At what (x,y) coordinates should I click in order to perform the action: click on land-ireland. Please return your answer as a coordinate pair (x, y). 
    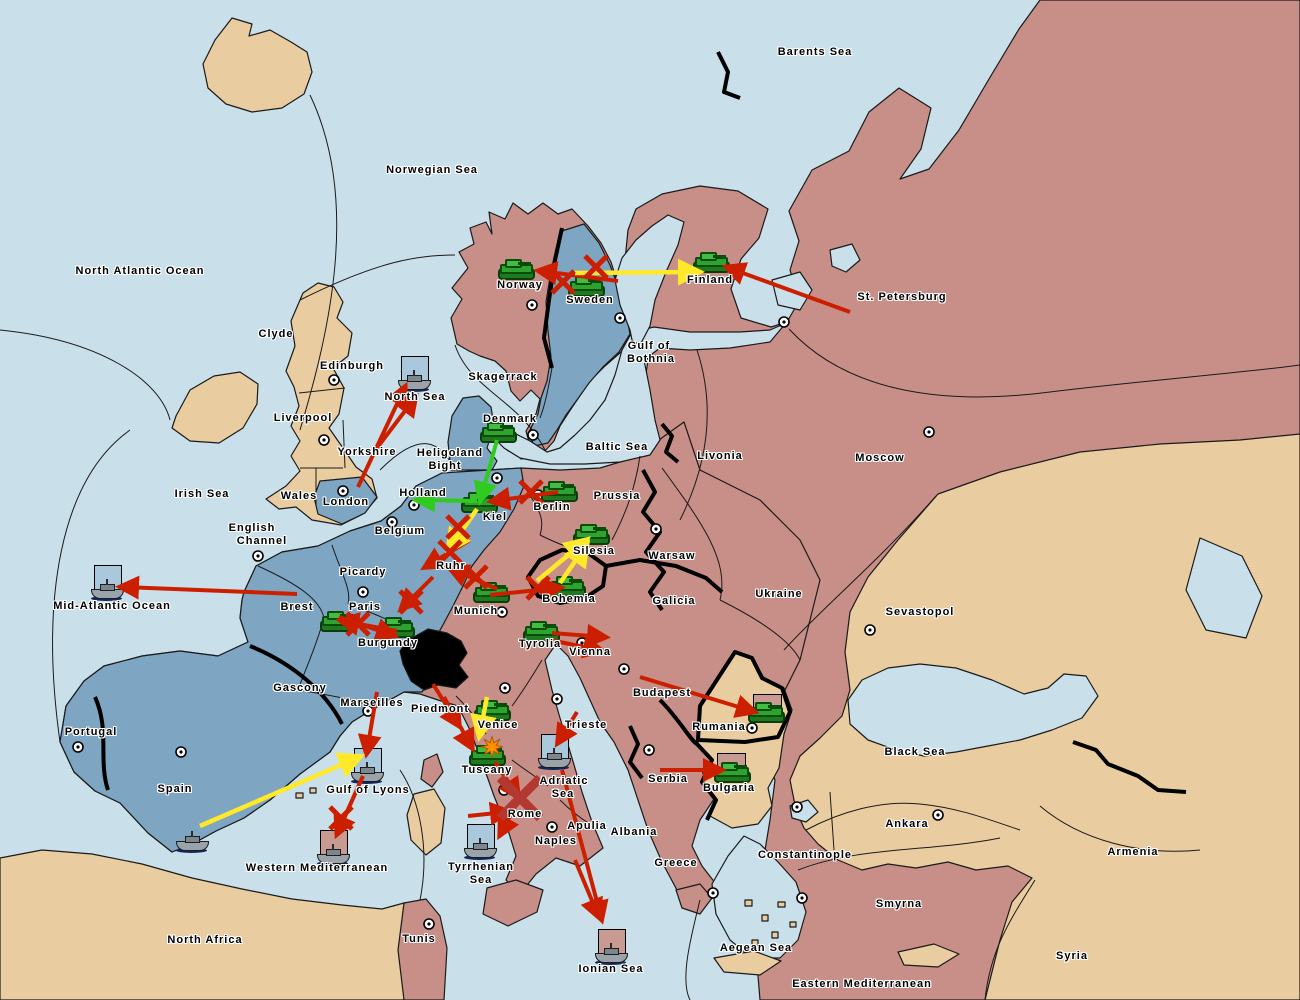
    Looking at the image, I should click on (215, 407).